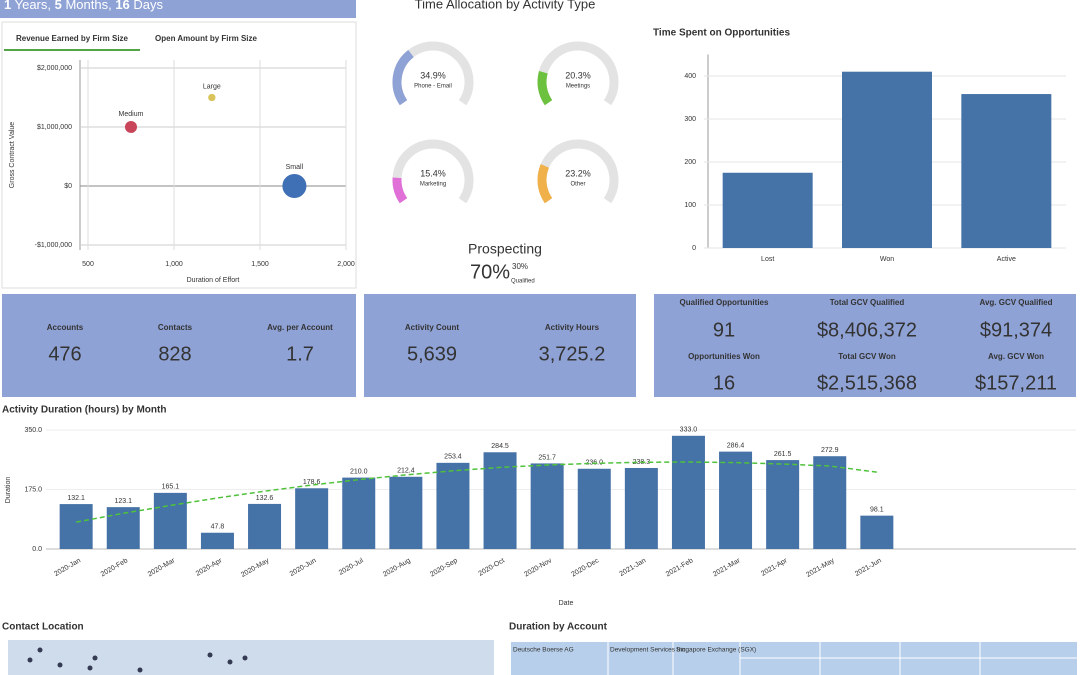 The height and width of the screenshot is (675, 1080). I want to click on kpi-value: 3,725.2, so click(572, 354).